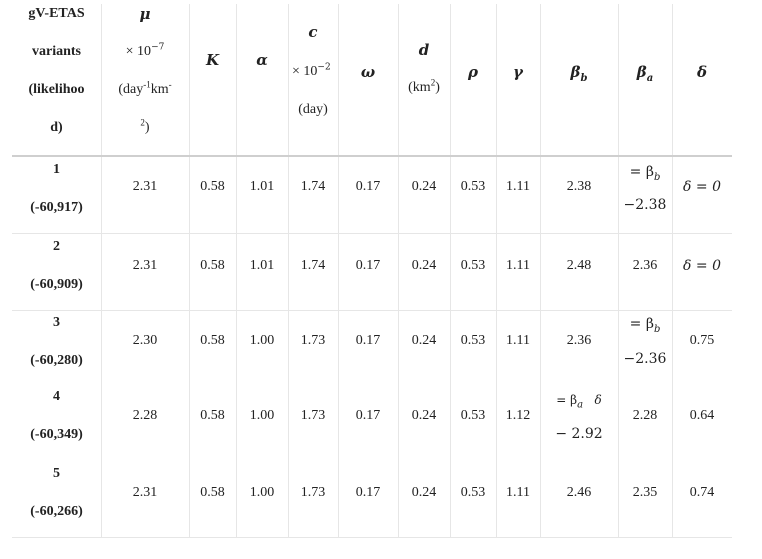 The width and height of the screenshot is (762, 559). What do you see at coordinates (372, 537) in the screenshot?
I see `bottom-rule` at bounding box center [372, 537].